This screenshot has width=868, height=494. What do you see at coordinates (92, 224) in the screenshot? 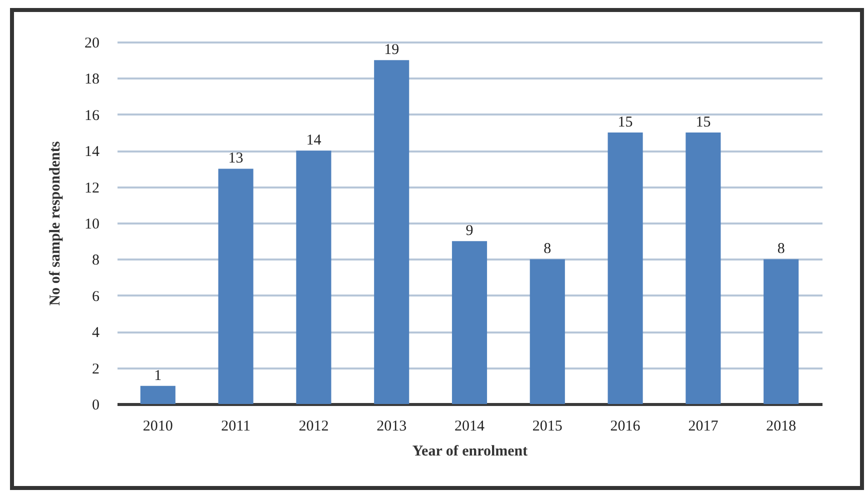
I see `y-tick-label: 10` at bounding box center [92, 224].